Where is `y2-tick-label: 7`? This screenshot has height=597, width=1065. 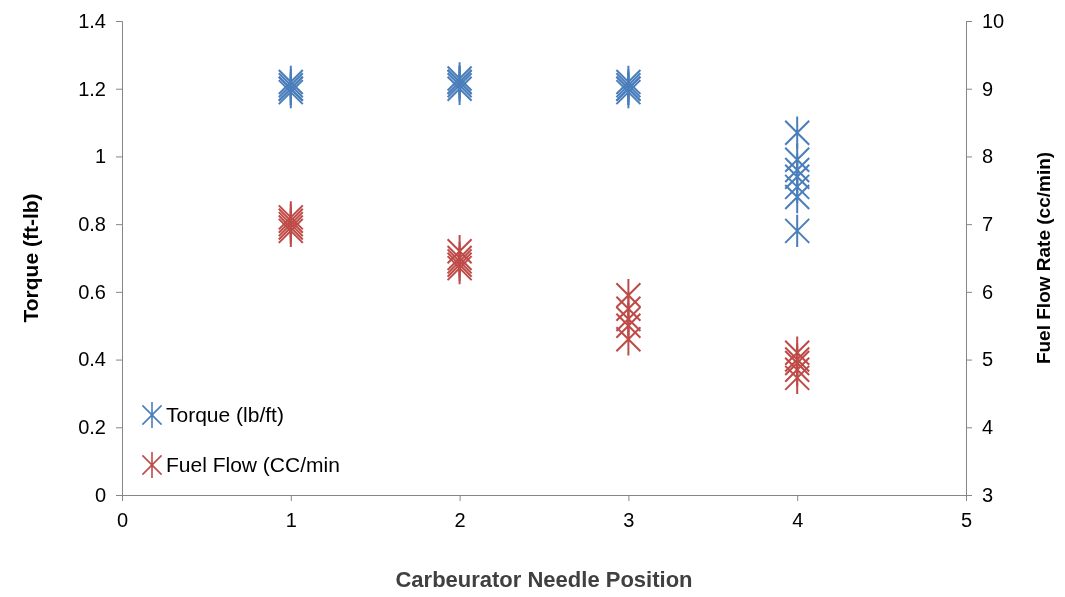
y2-tick-label: 7 is located at coordinates (988, 224).